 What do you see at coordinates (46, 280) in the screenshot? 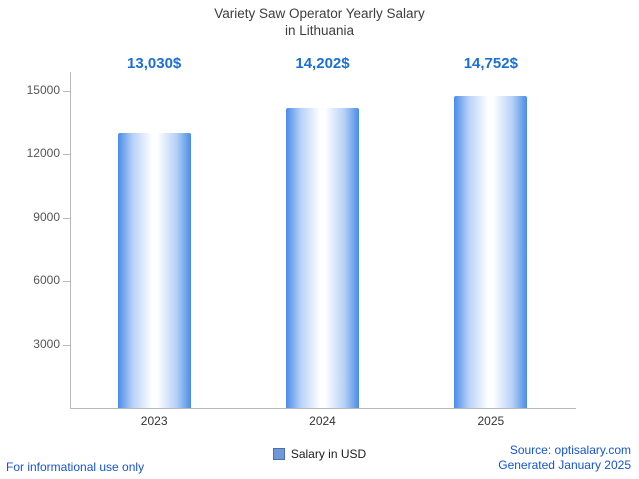
I see `y-tick-label: 6000` at bounding box center [46, 280].